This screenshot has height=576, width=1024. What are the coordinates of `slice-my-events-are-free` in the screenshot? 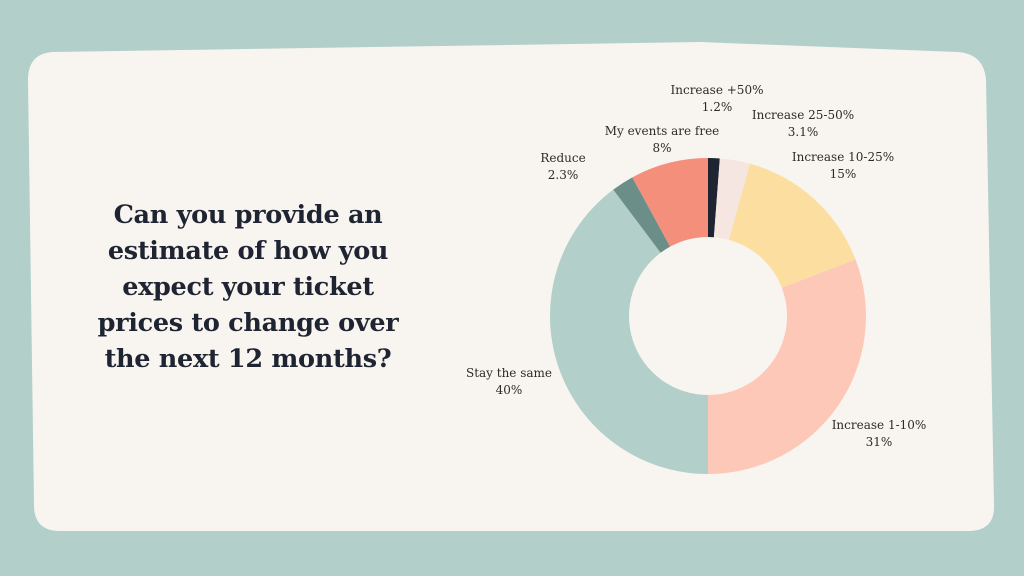 It's located at (670, 202).